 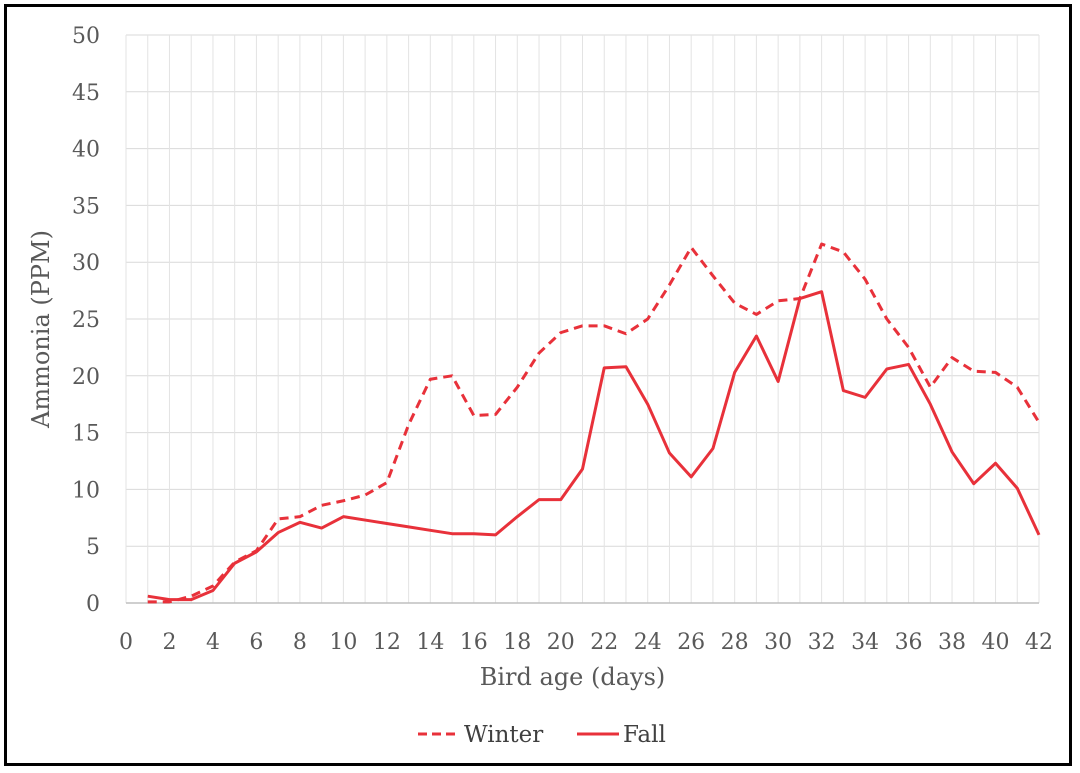 What do you see at coordinates (430, 642) in the screenshot?
I see `x-tick-label: 14` at bounding box center [430, 642].